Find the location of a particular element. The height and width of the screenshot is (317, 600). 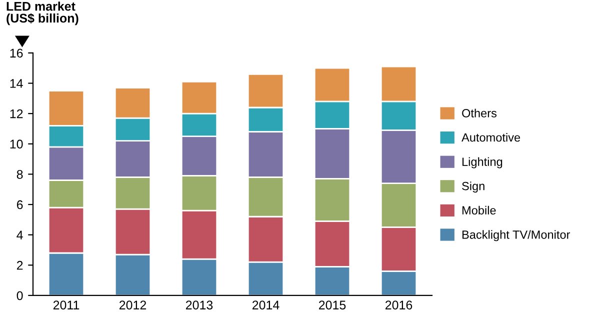

y-tick-label: 8 is located at coordinates (19, 174).